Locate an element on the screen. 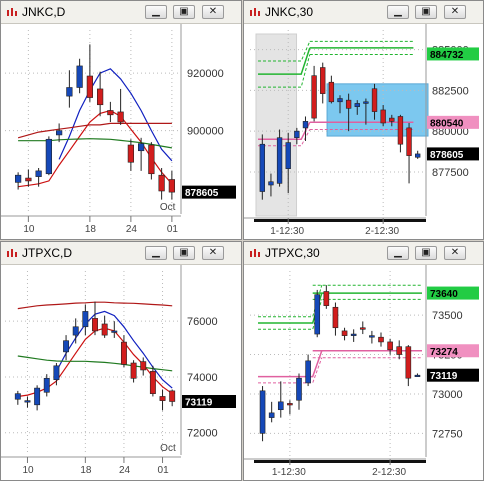  price-tick-label: 72750 is located at coordinates (447, 434).